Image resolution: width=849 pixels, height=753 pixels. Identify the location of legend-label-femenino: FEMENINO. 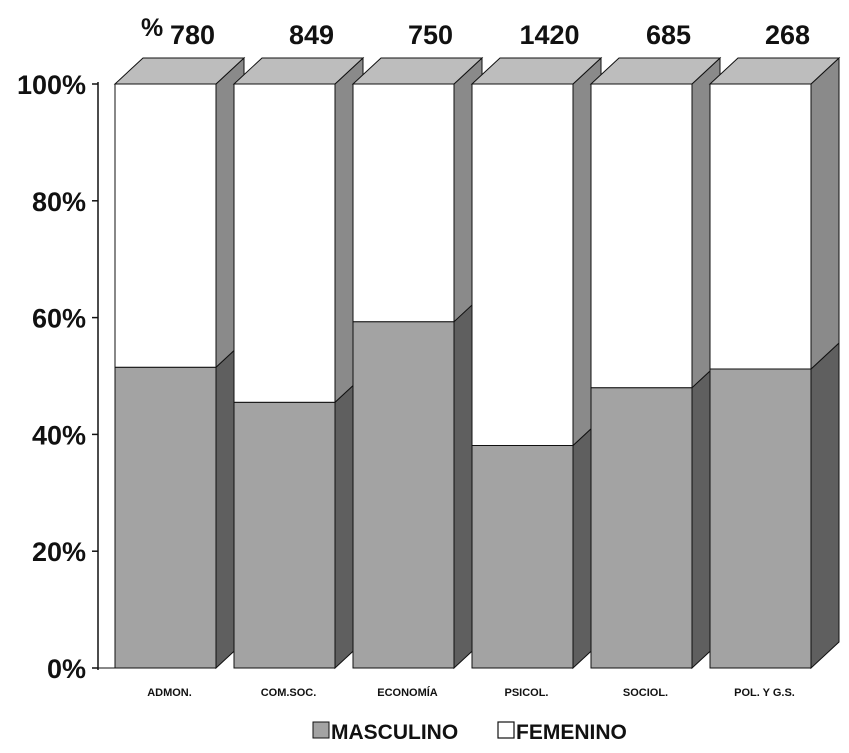
(571, 732).